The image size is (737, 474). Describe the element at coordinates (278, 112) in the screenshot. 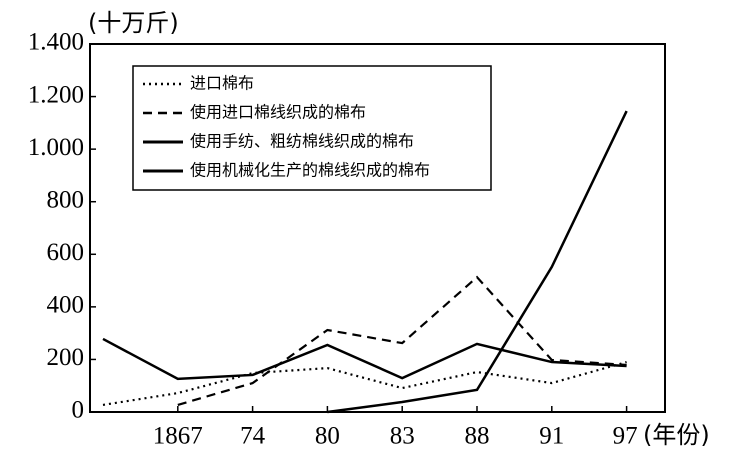

I see `legend-label: 使用进口棉线织成的棉布` at that location.